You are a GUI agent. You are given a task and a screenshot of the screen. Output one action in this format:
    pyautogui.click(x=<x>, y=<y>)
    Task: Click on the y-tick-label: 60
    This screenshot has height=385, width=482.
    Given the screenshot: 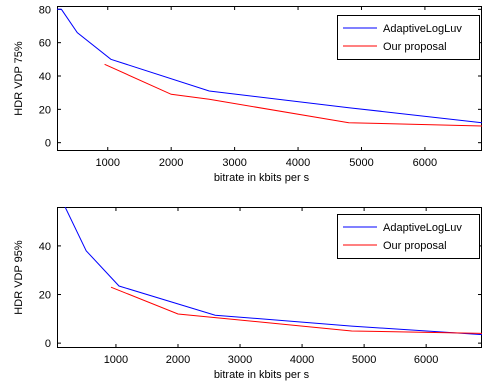 What is the action you would take?
    pyautogui.click(x=45, y=44)
    